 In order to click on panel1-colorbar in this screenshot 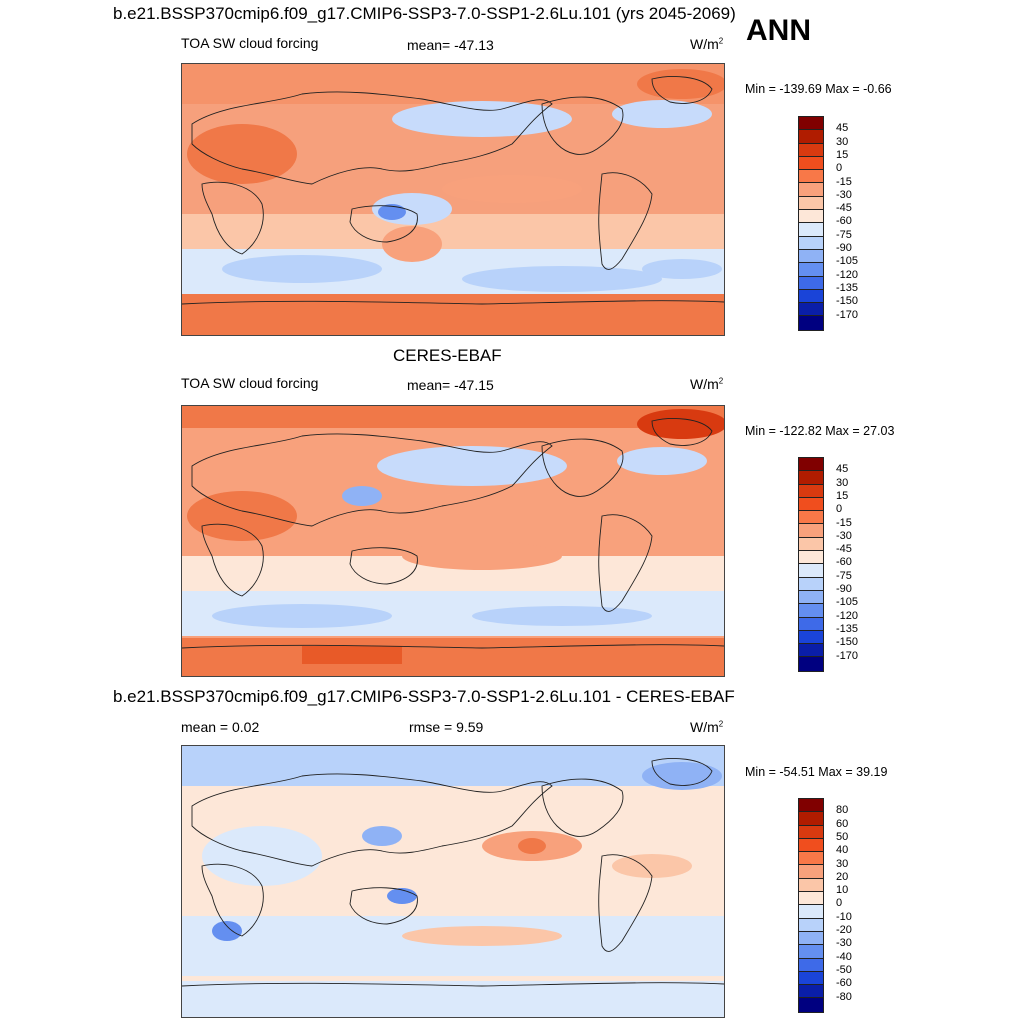, I will do `click(811, 223)`.